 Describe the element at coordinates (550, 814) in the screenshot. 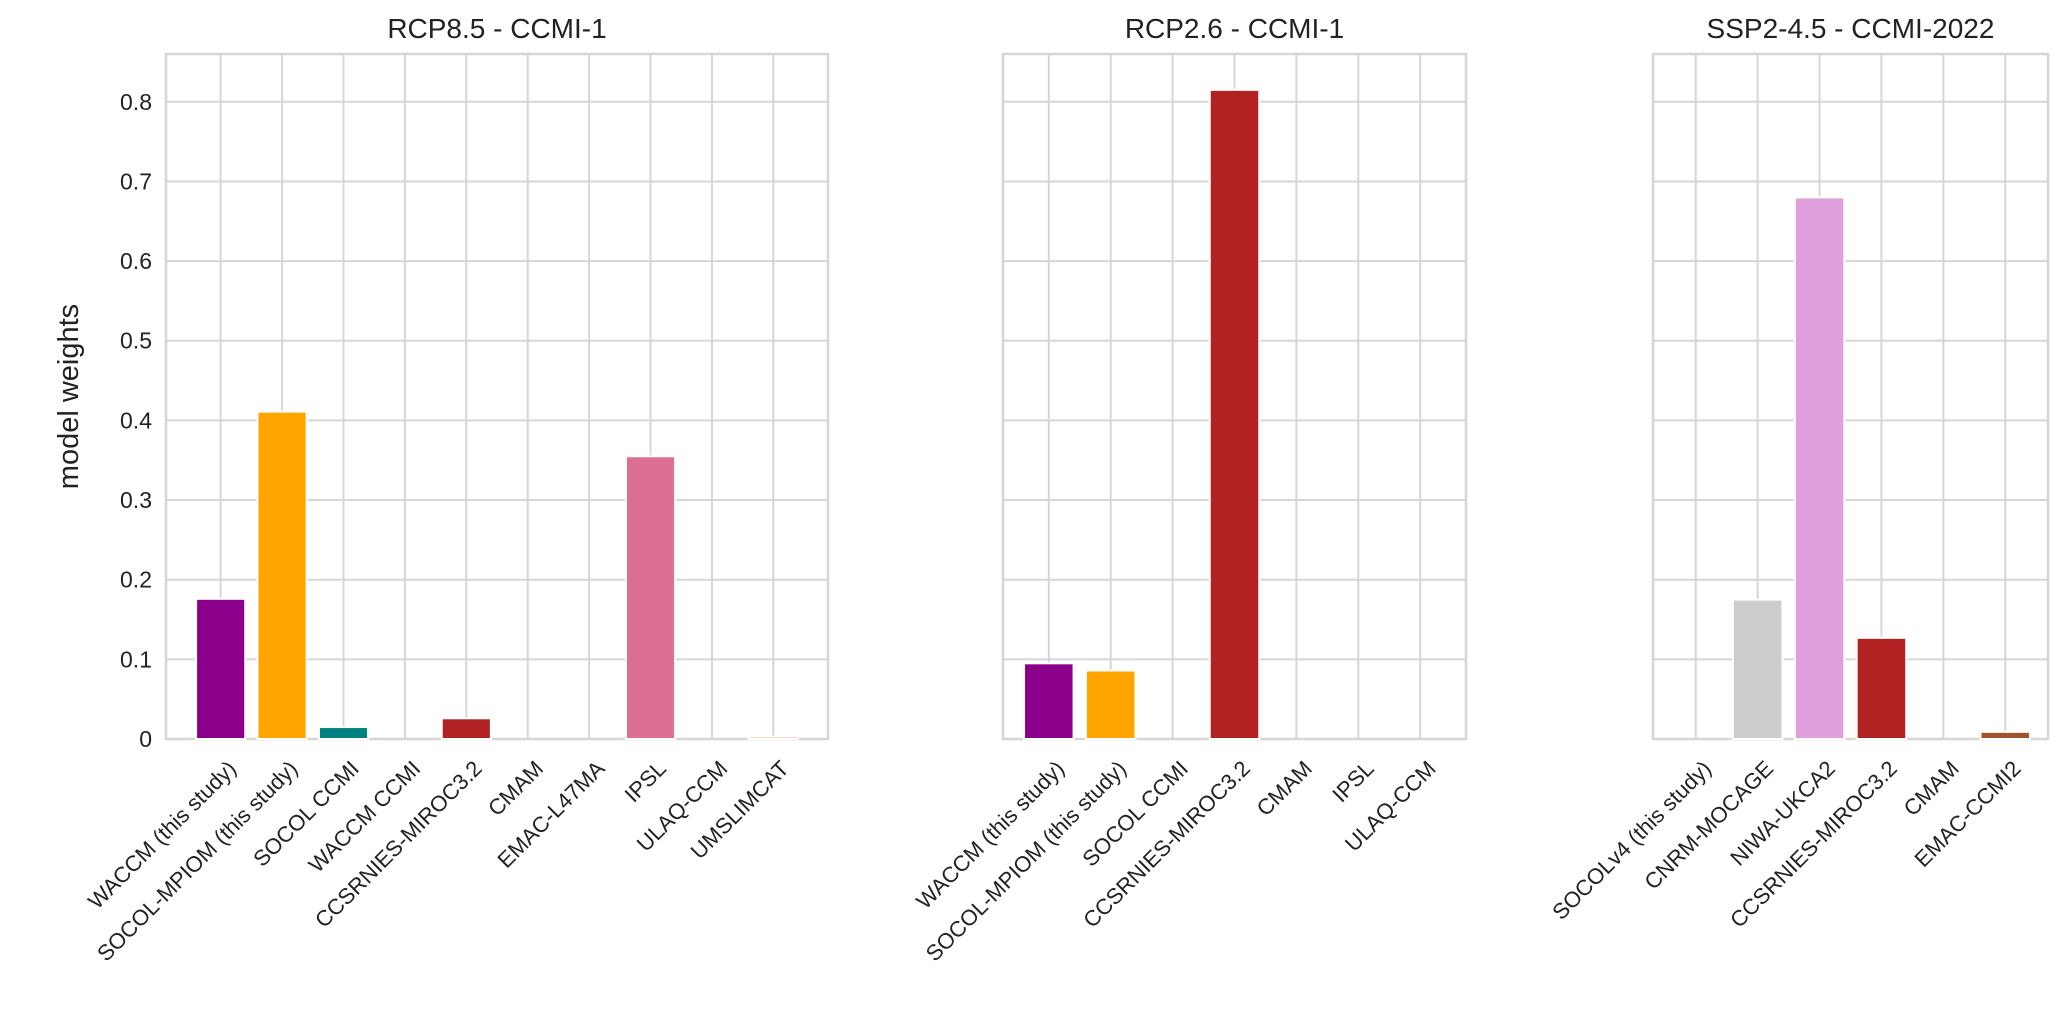

I see `x-tick-label: EMAC-L47MA` at that location.